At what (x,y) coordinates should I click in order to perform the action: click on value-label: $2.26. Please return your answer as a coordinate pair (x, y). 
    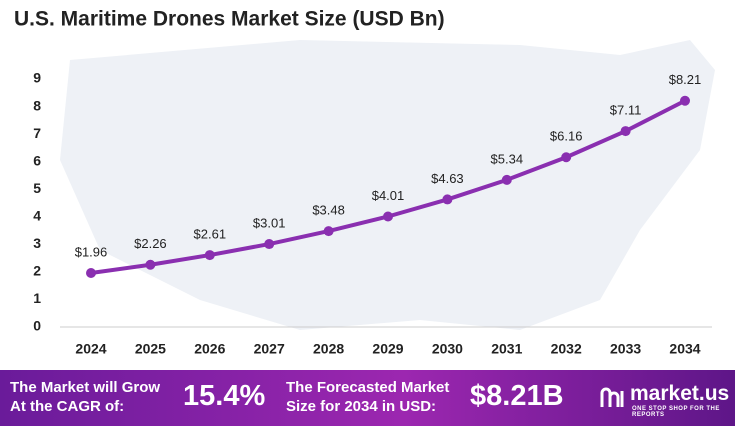
    Looking at the image, I should click on (150, 243).